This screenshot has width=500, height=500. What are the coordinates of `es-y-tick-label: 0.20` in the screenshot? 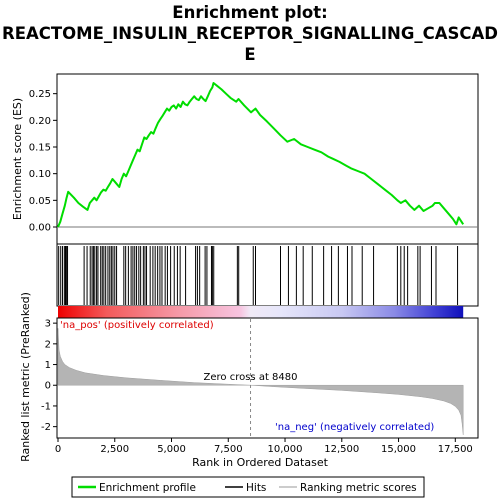 It's located at (40, 121).